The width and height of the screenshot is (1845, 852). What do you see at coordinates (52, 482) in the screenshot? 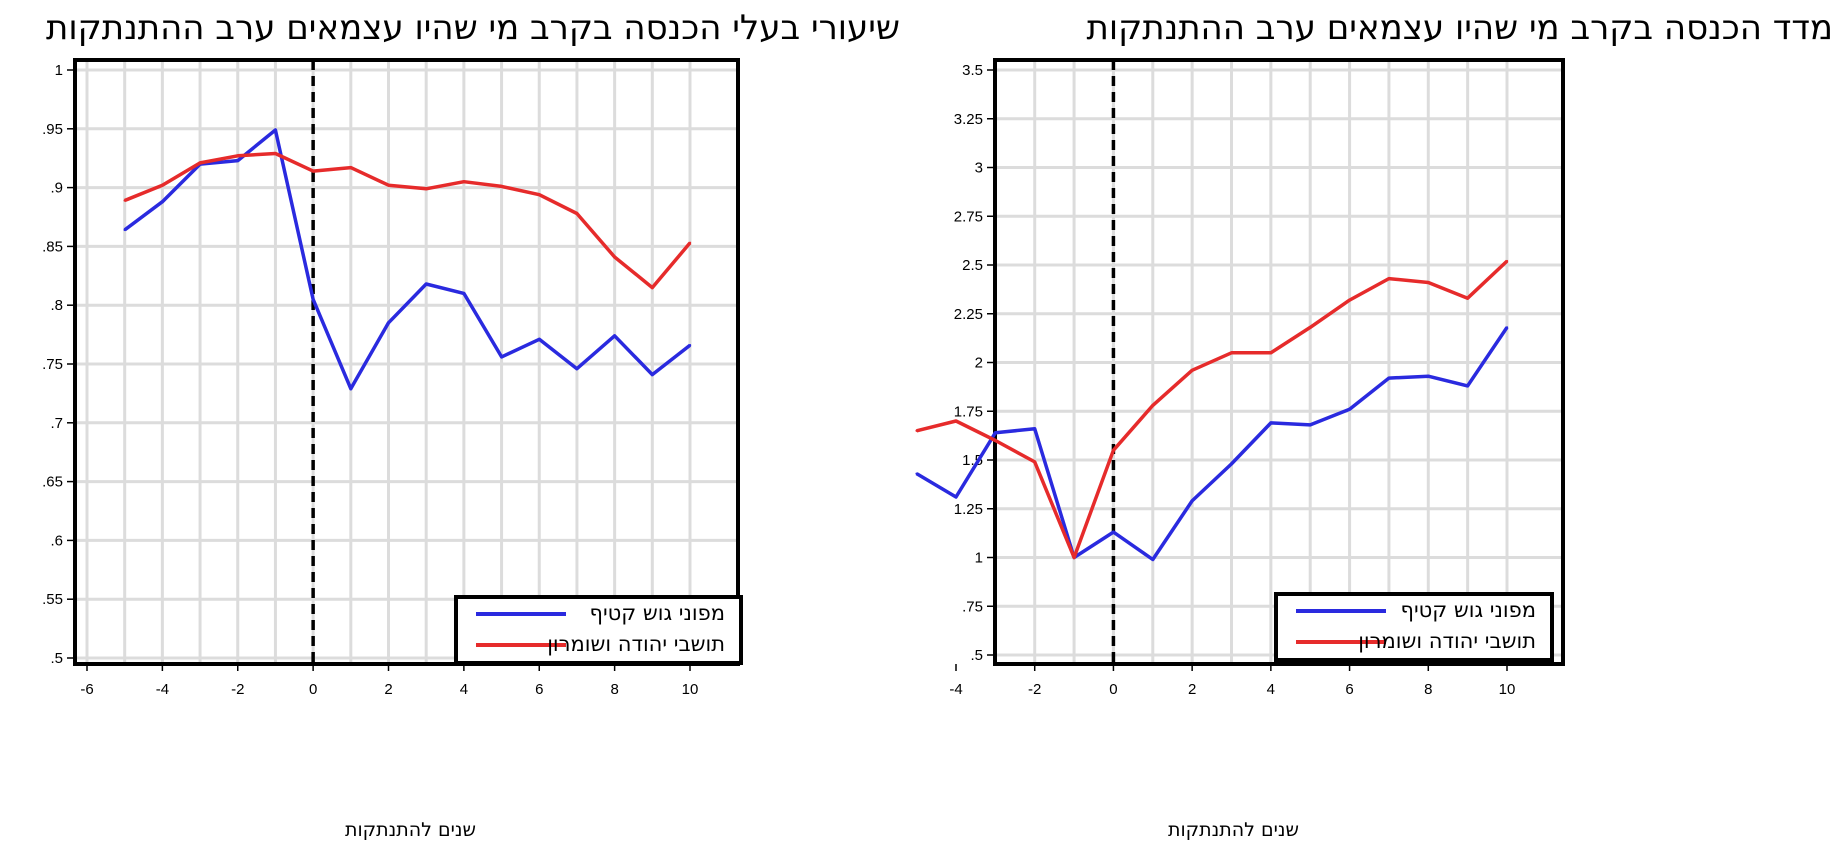
I see `y-tick-label: .65` at bounding box center [52, 482].